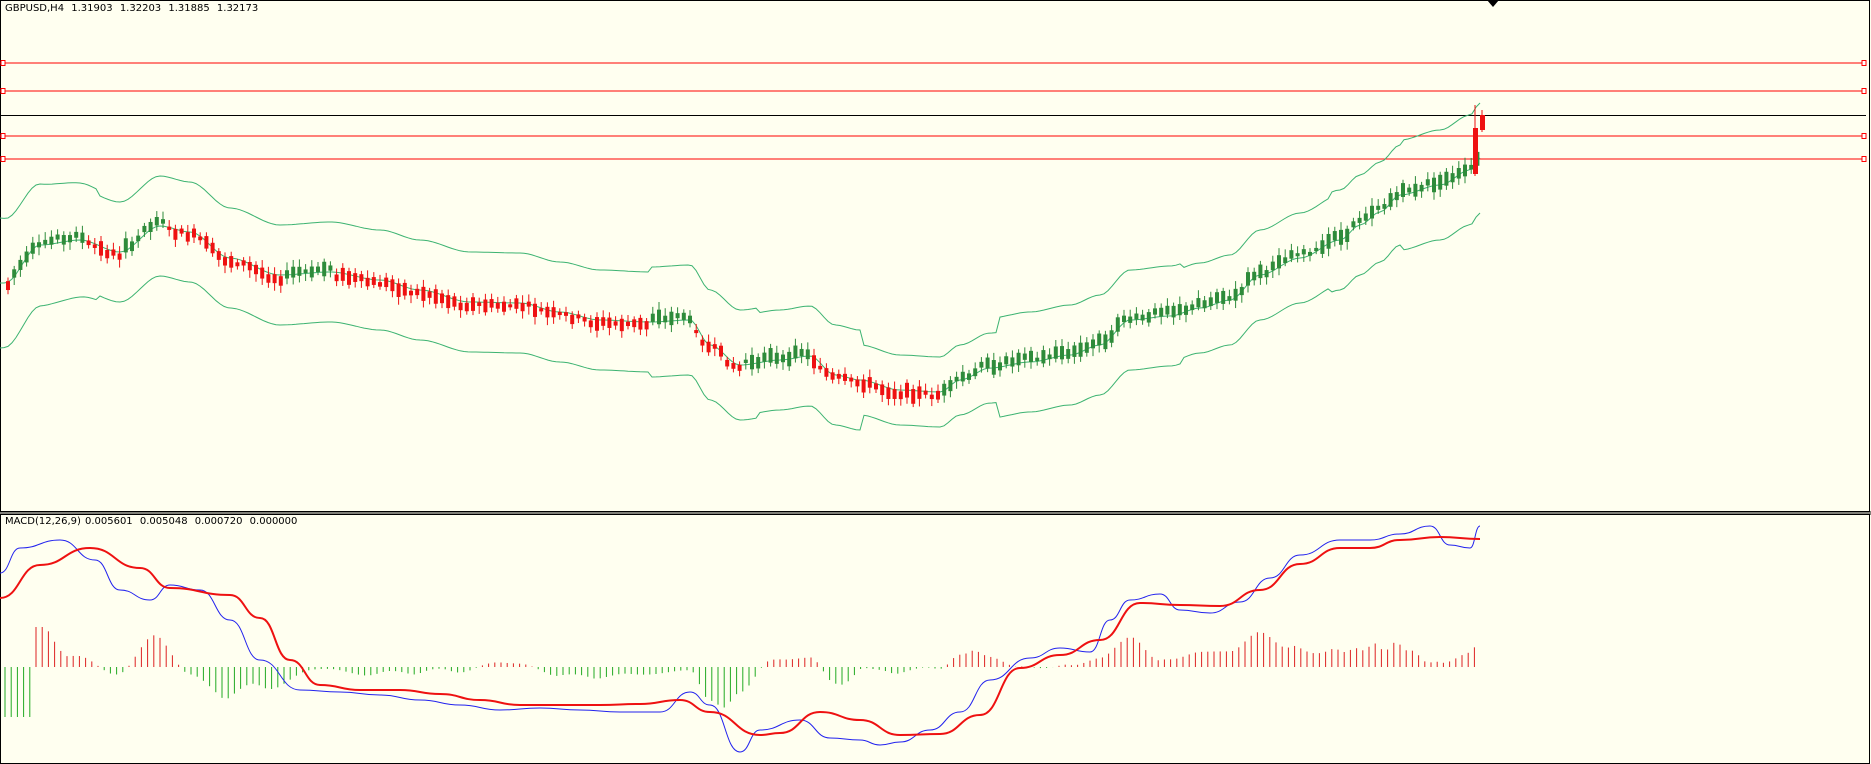 This screenshot has height=764, width=1871. Describe the element at coordinates (108, 521) in the screenshot. I see `macd-main-value: 0.005601` at that location.